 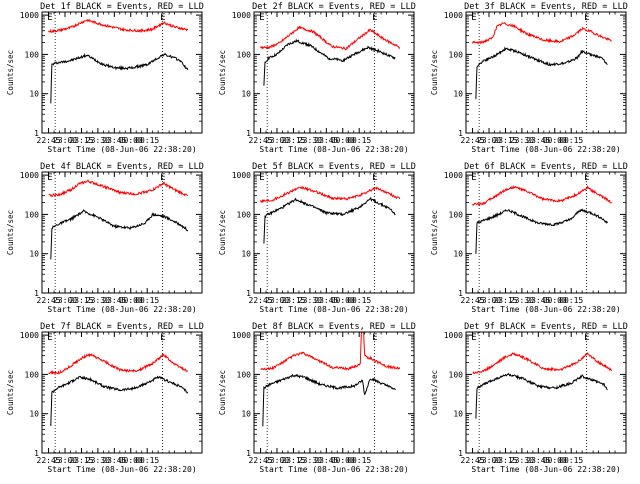 I want to click on chart-title: Det 5f BLACK = Events, RED = LLD, so click(x=334, y=167).